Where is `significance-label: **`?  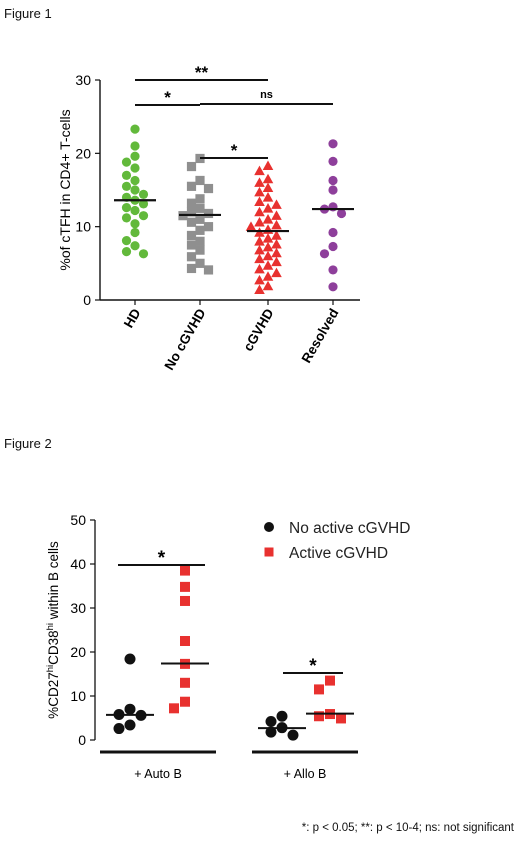 significance-label: ** is located at coordinates (202, 72).